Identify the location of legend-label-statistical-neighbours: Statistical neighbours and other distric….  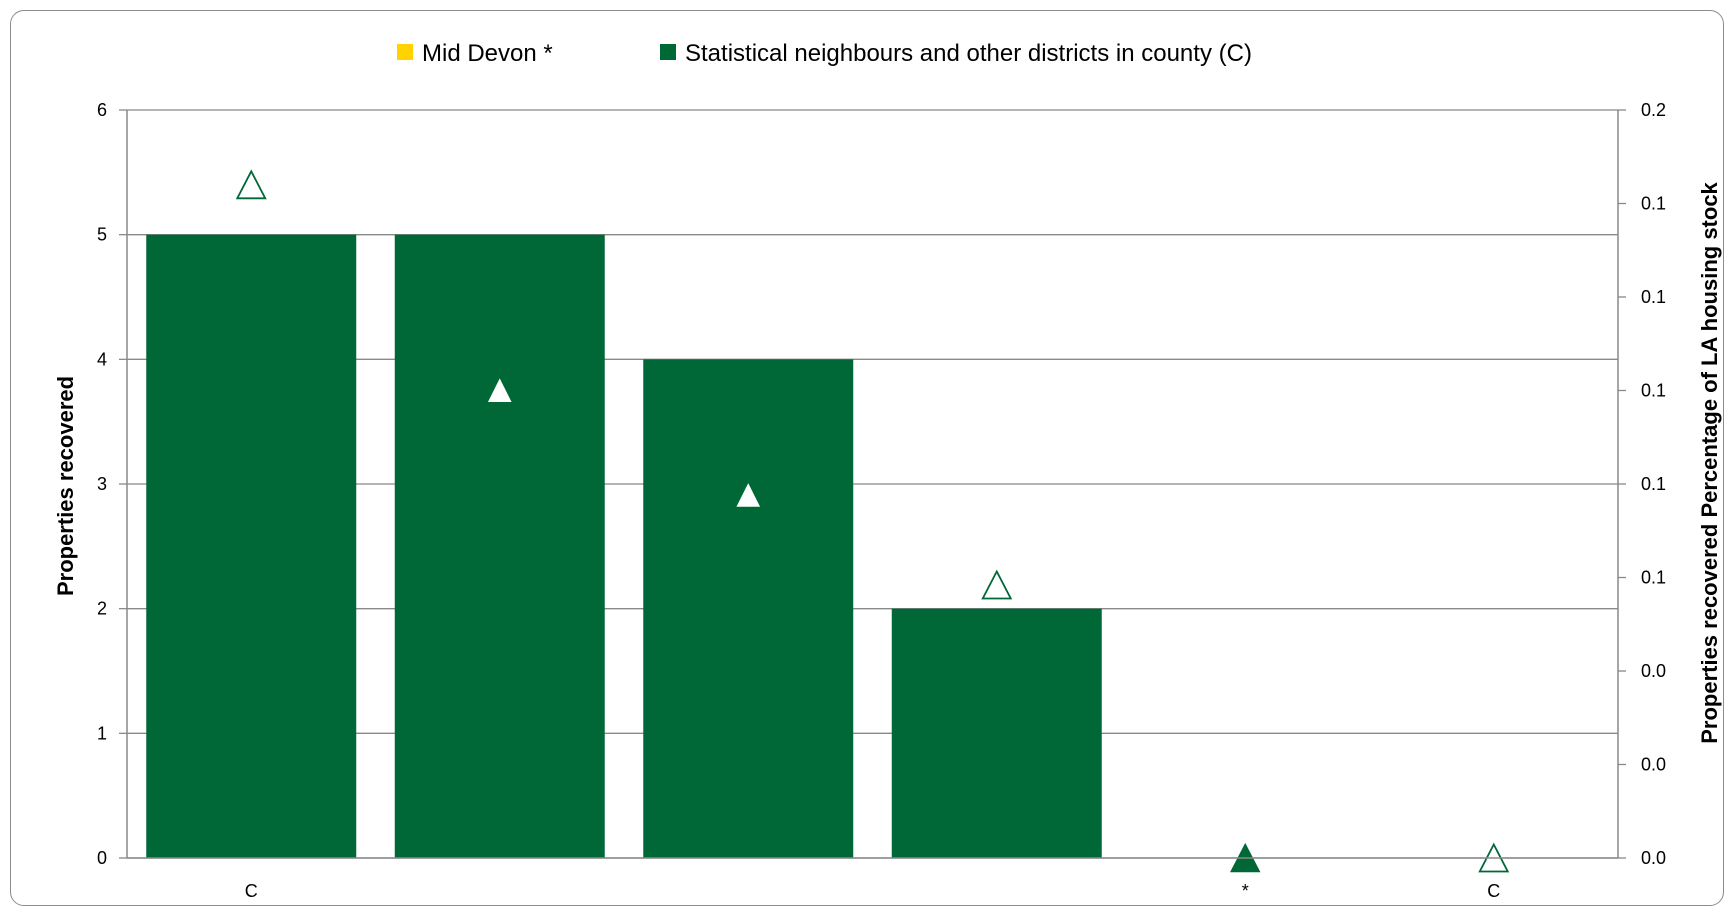
(968, 53).